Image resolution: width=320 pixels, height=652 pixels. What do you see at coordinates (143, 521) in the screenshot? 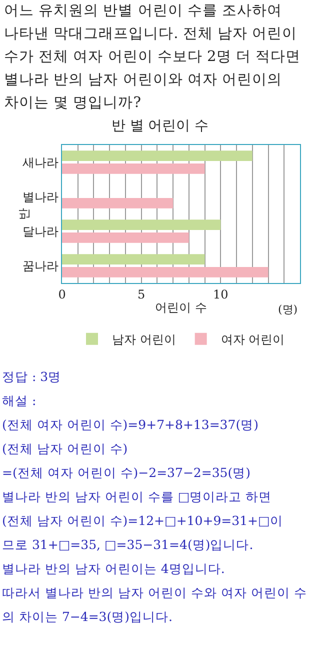
I see `text: (전체 남자 어린이 수)=12+□+10+9=31+□이` at bounding box center [143, 521].